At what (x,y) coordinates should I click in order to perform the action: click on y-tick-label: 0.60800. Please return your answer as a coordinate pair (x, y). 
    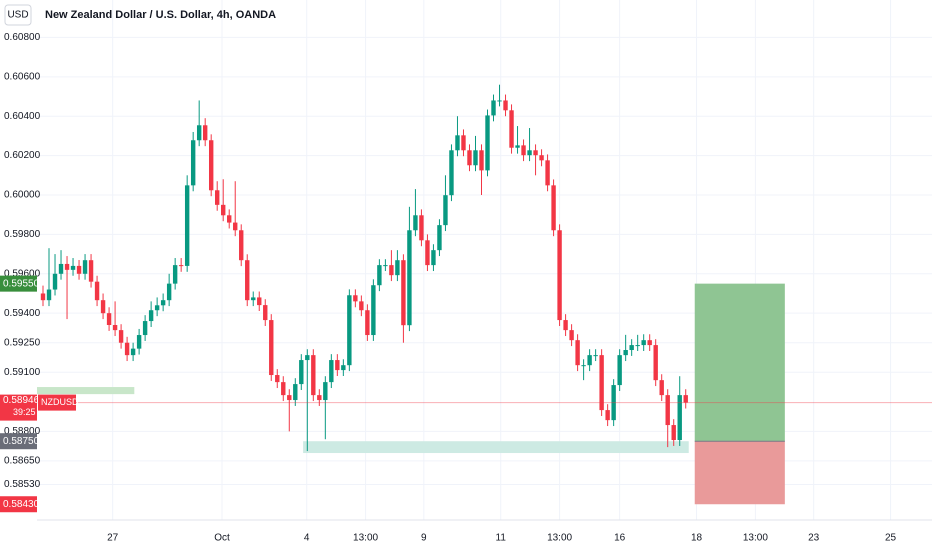
    Looking at the image, I should click on (22, 37).